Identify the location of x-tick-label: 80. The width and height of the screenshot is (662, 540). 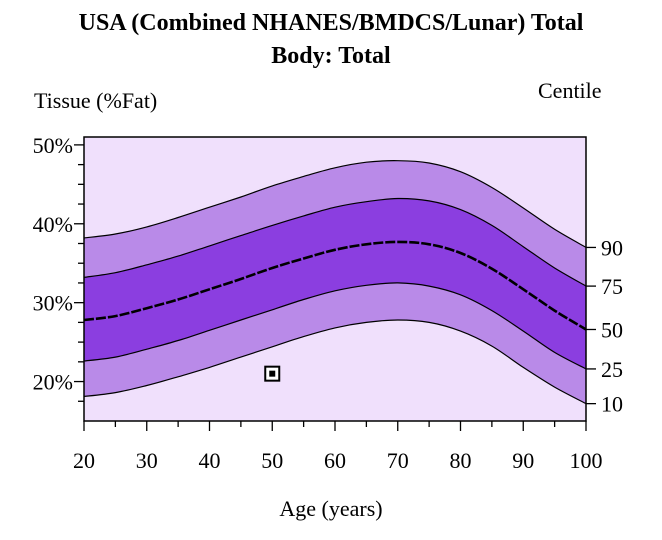
(461, 460).